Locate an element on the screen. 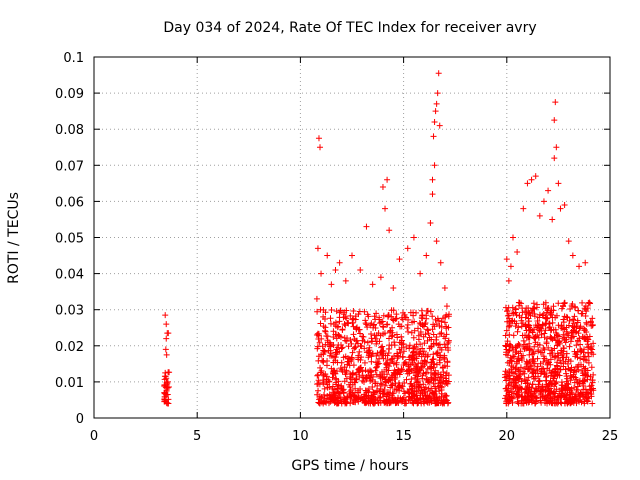 This screenshot has height=480, width=640. x-axis-label: GPS time / hours is located at coordinates (349, 466).